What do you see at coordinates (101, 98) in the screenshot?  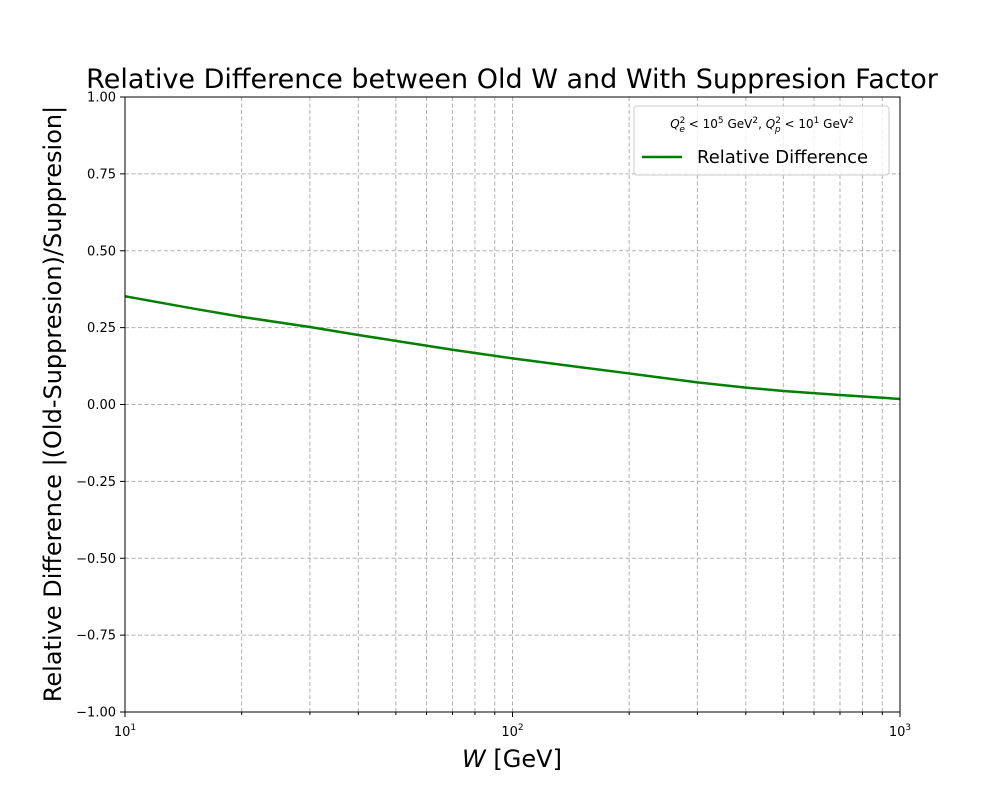 I see `y-tick-label: 1.00` at bounding box center [101, 98].